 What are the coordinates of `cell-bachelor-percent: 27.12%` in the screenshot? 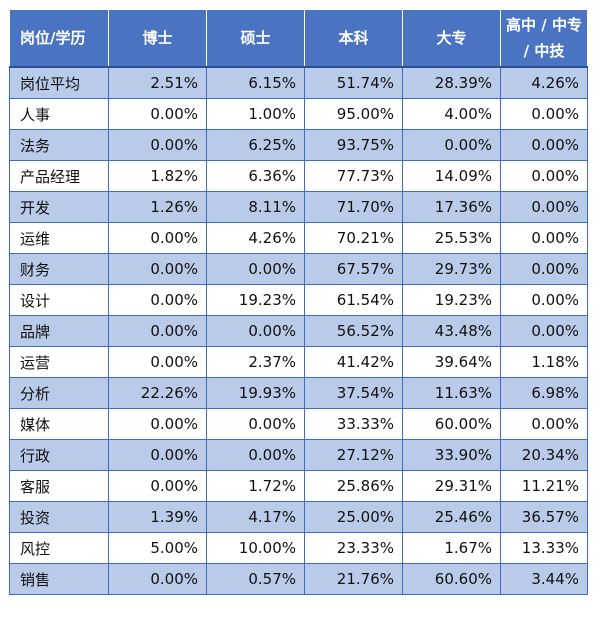 It's located at (353, 455).